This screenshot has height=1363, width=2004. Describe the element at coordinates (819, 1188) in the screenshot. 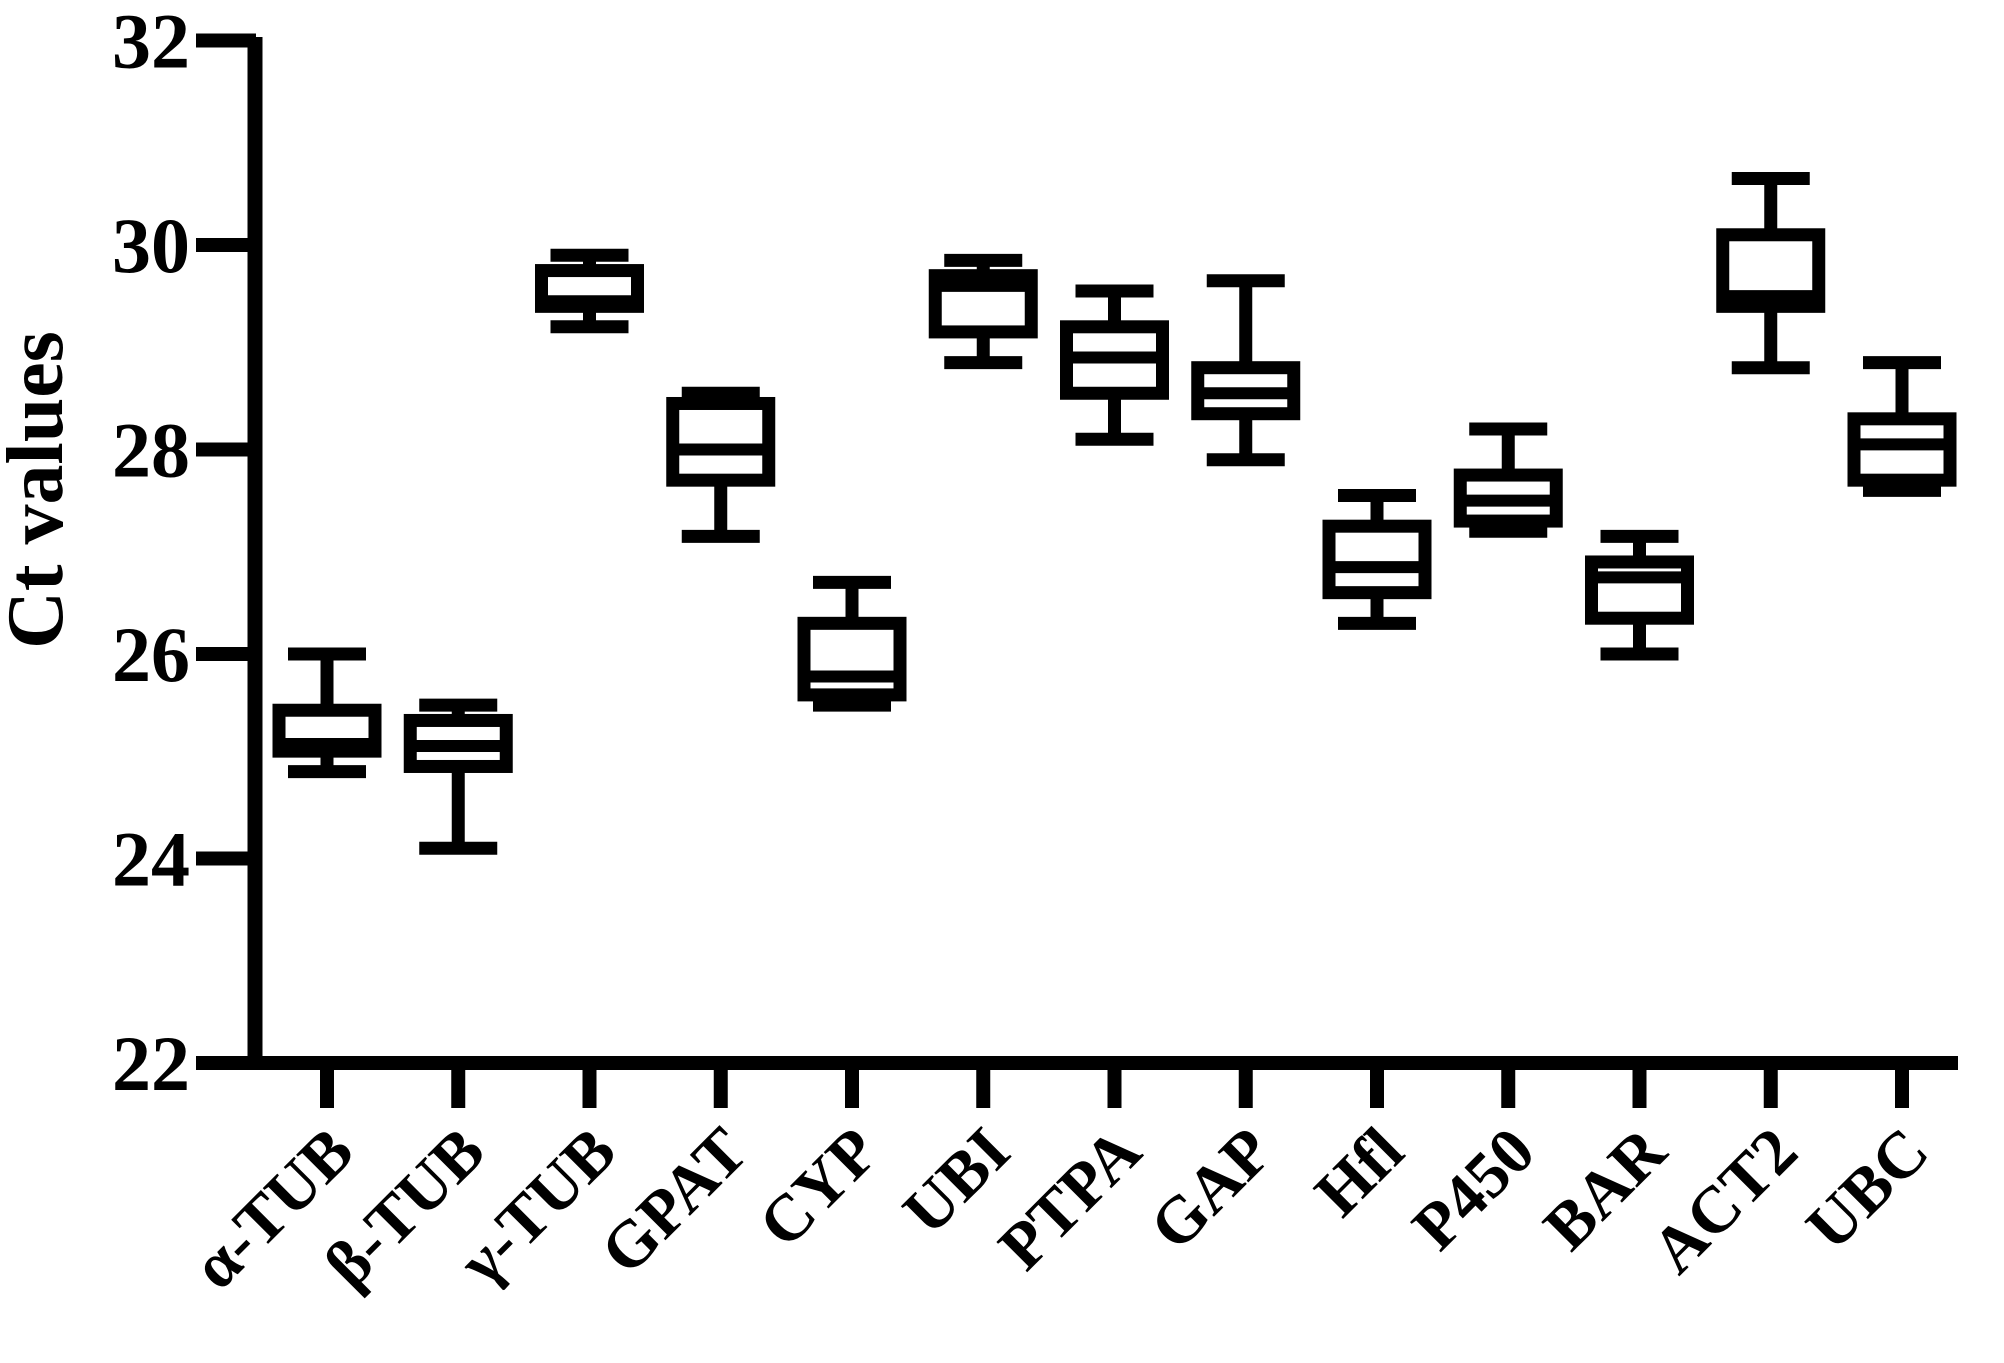

I see `x-category-label: CYP` at that location.